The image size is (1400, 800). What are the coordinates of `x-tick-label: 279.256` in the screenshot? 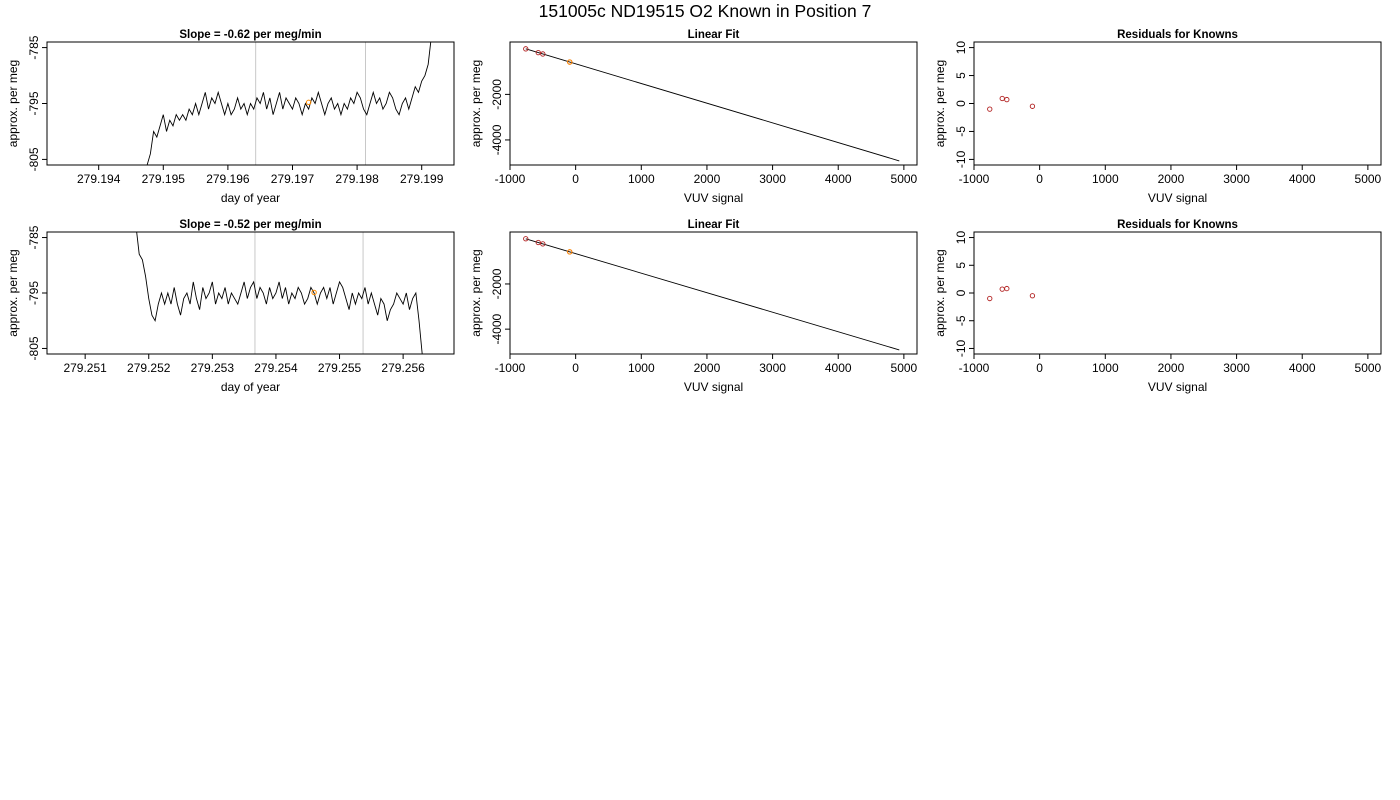 It's located at (403, 368).